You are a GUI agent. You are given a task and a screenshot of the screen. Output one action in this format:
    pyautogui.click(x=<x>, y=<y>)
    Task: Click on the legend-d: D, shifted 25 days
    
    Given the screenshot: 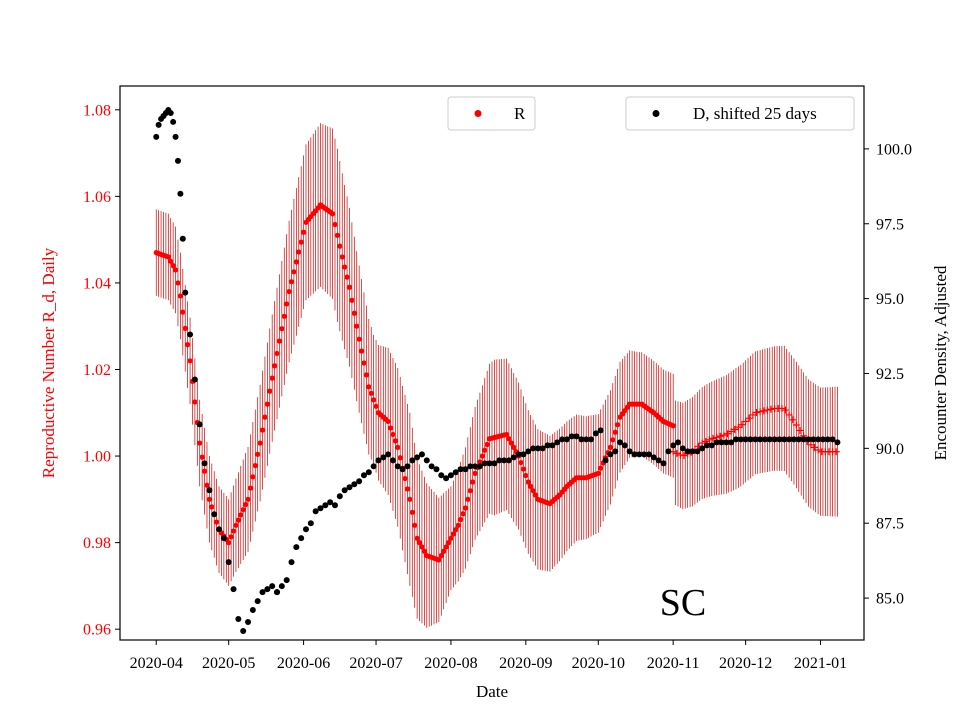 What is the action you would take?
    pyautogui.click(x=740, y=113)
    